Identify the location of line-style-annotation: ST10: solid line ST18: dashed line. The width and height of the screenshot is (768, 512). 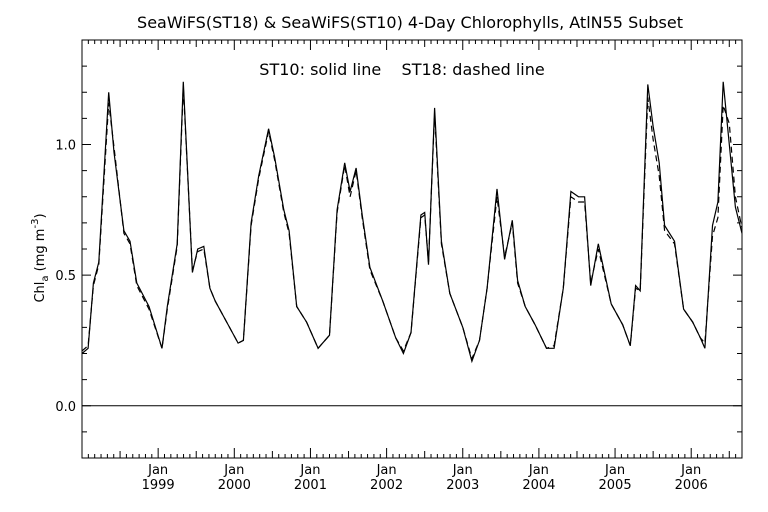
(401, 69).